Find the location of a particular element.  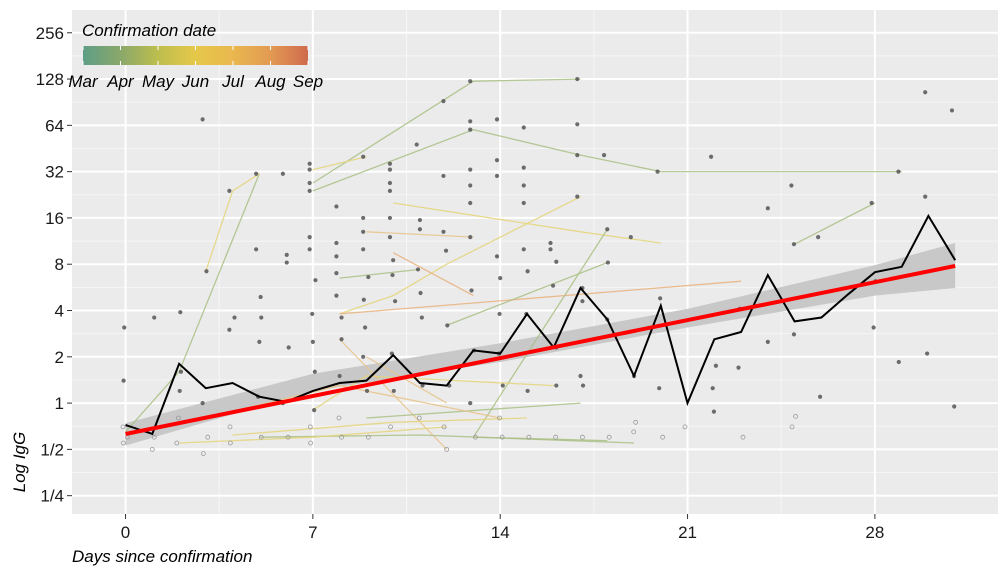

legend-label: Apr is located at coordinates (120, 81).